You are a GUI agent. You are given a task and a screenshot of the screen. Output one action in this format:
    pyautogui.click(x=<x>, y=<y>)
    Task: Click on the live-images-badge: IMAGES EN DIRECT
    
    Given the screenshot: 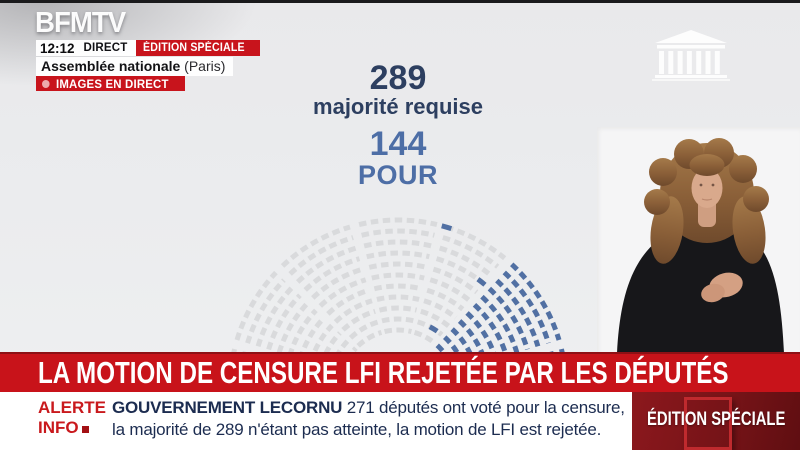 What is the action you would take?
    pyautogui.click(x=110, y=83)
    